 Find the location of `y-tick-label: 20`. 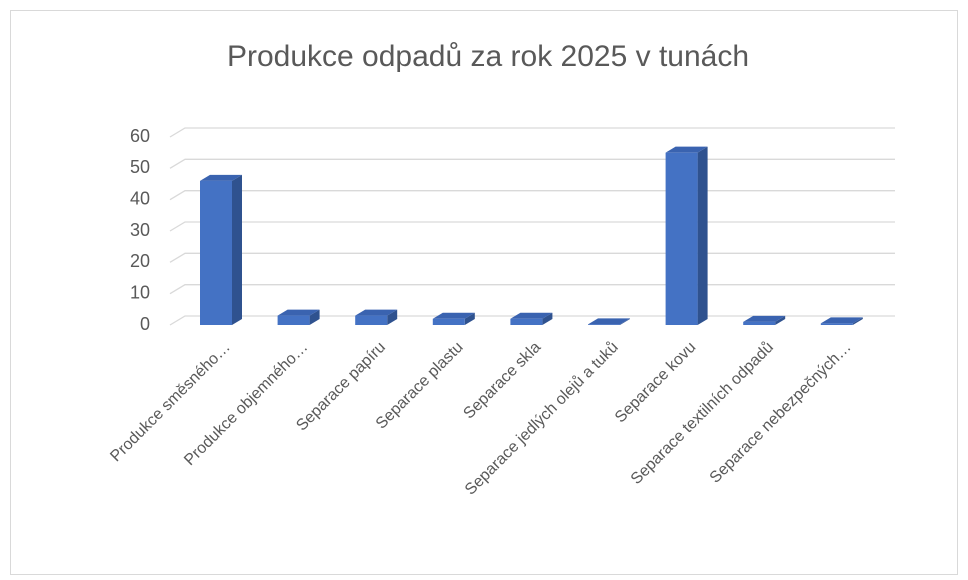

y-tick-label: 20 is located at coordinates (140, 261).